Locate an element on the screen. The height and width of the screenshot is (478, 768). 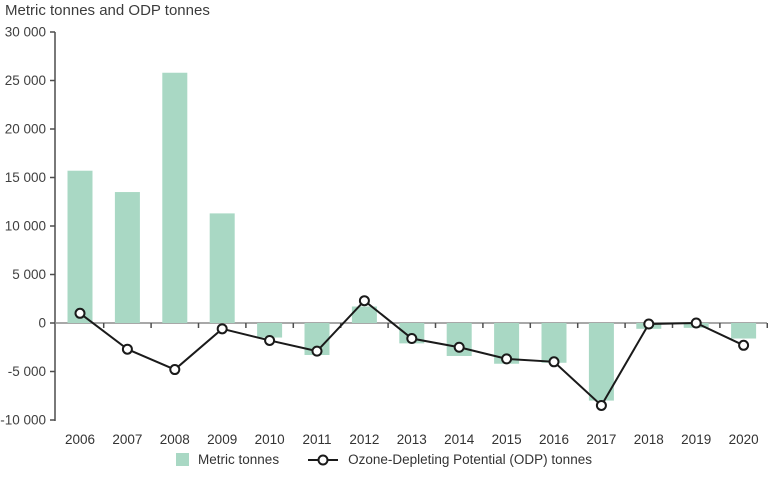
bar-2006 is located at coordinates (80, 246).